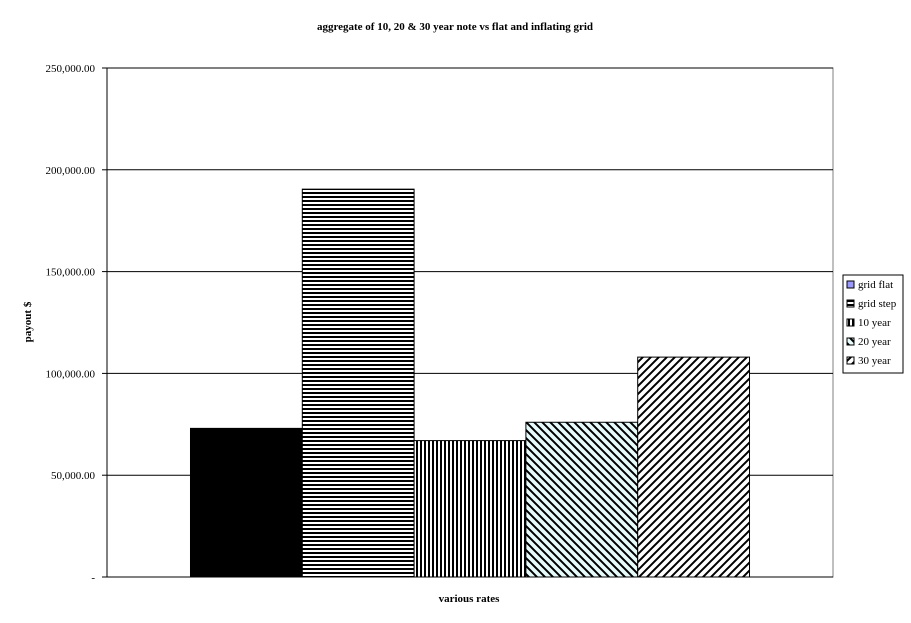  Describe the element at coordinates (246, 502) in the screenshot. I see `bar-grid-flat` at that location.